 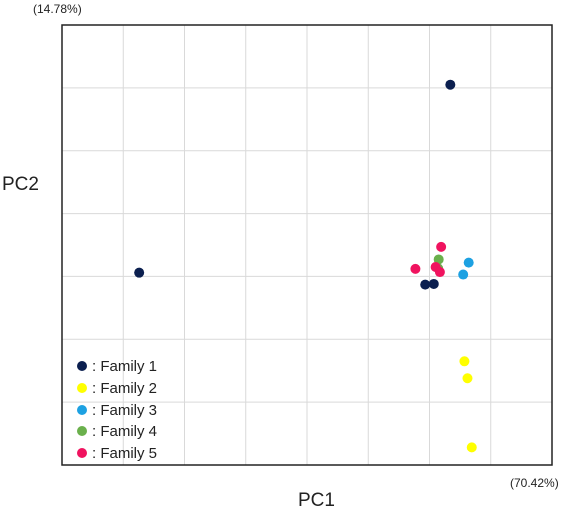 I want to click on legend-label: : Family 2, so click(x=125, y=388).